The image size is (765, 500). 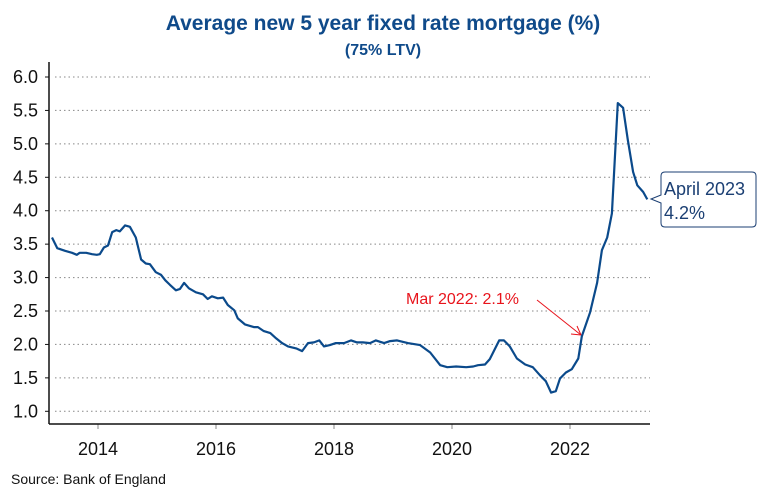 What do you see at coordinates (25, 311) in the screenshot?
I see `y-tick-label: 2.5` at bounding box center [25, 311].